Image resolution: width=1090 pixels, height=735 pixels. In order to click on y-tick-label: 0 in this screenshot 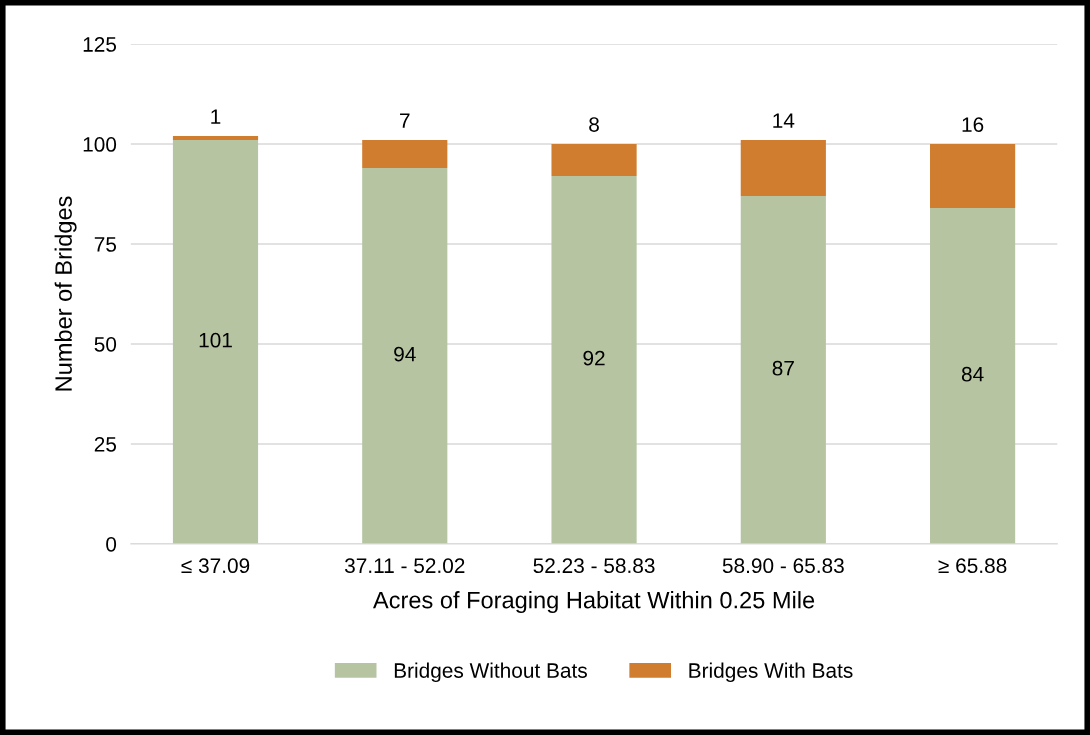, I will do `click(111, 544)`.